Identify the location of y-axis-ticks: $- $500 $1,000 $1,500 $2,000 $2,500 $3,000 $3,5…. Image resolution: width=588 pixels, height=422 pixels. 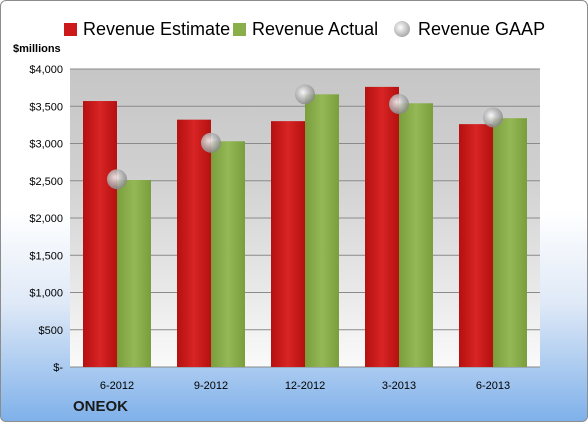
(46, 219).